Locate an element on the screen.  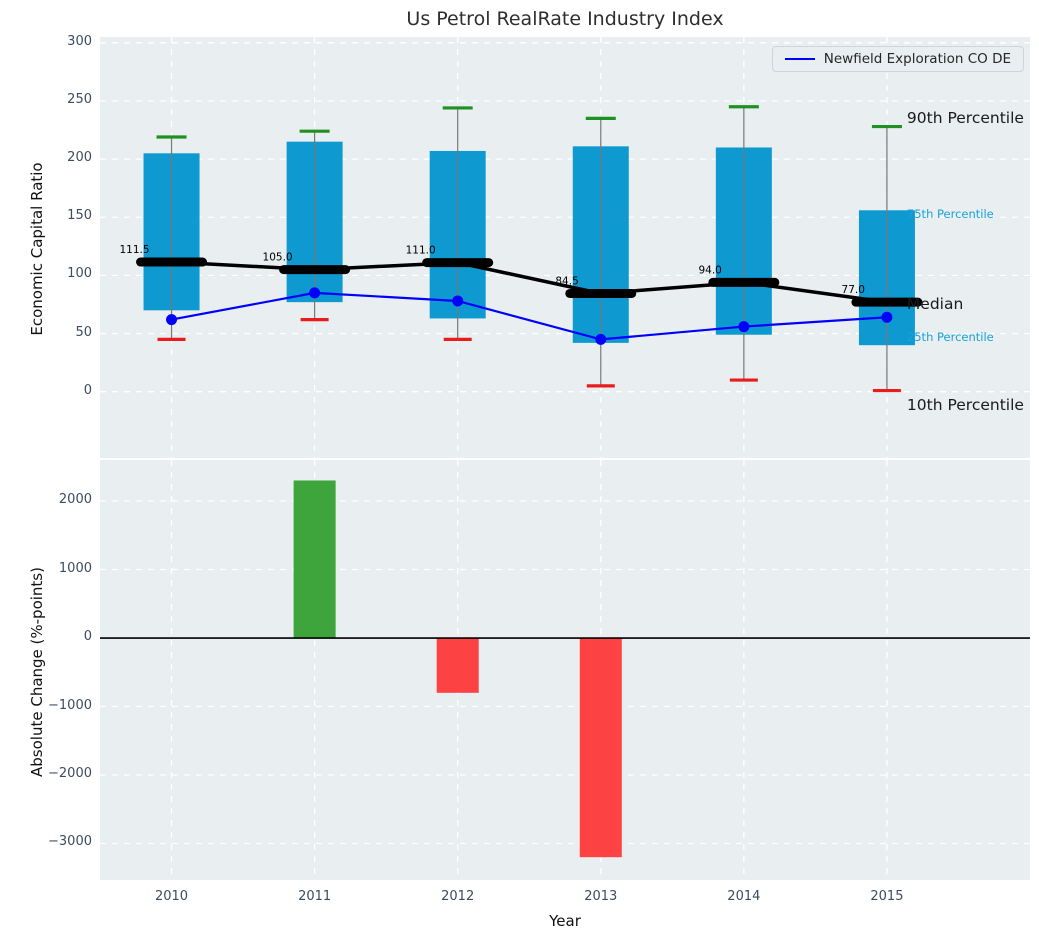
y-axis-label-bottom: Absolute Change (%-points) is located at coordinates (37, 672).